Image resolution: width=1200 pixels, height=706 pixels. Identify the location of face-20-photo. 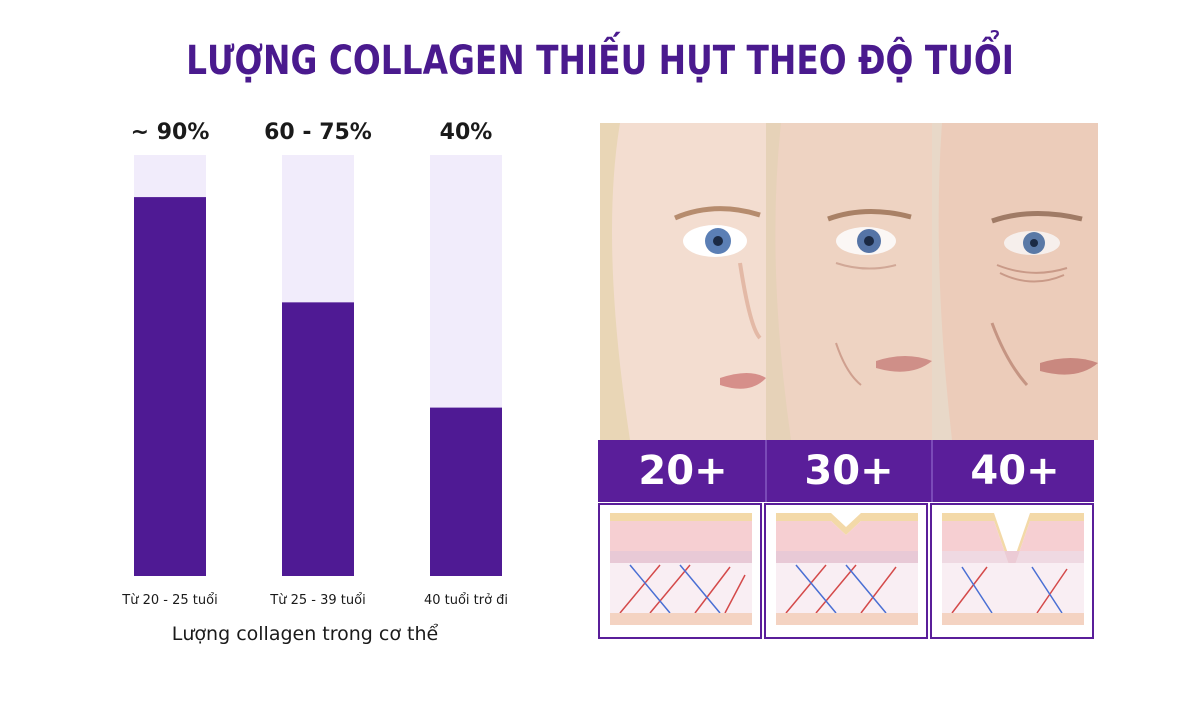
(683, 281).